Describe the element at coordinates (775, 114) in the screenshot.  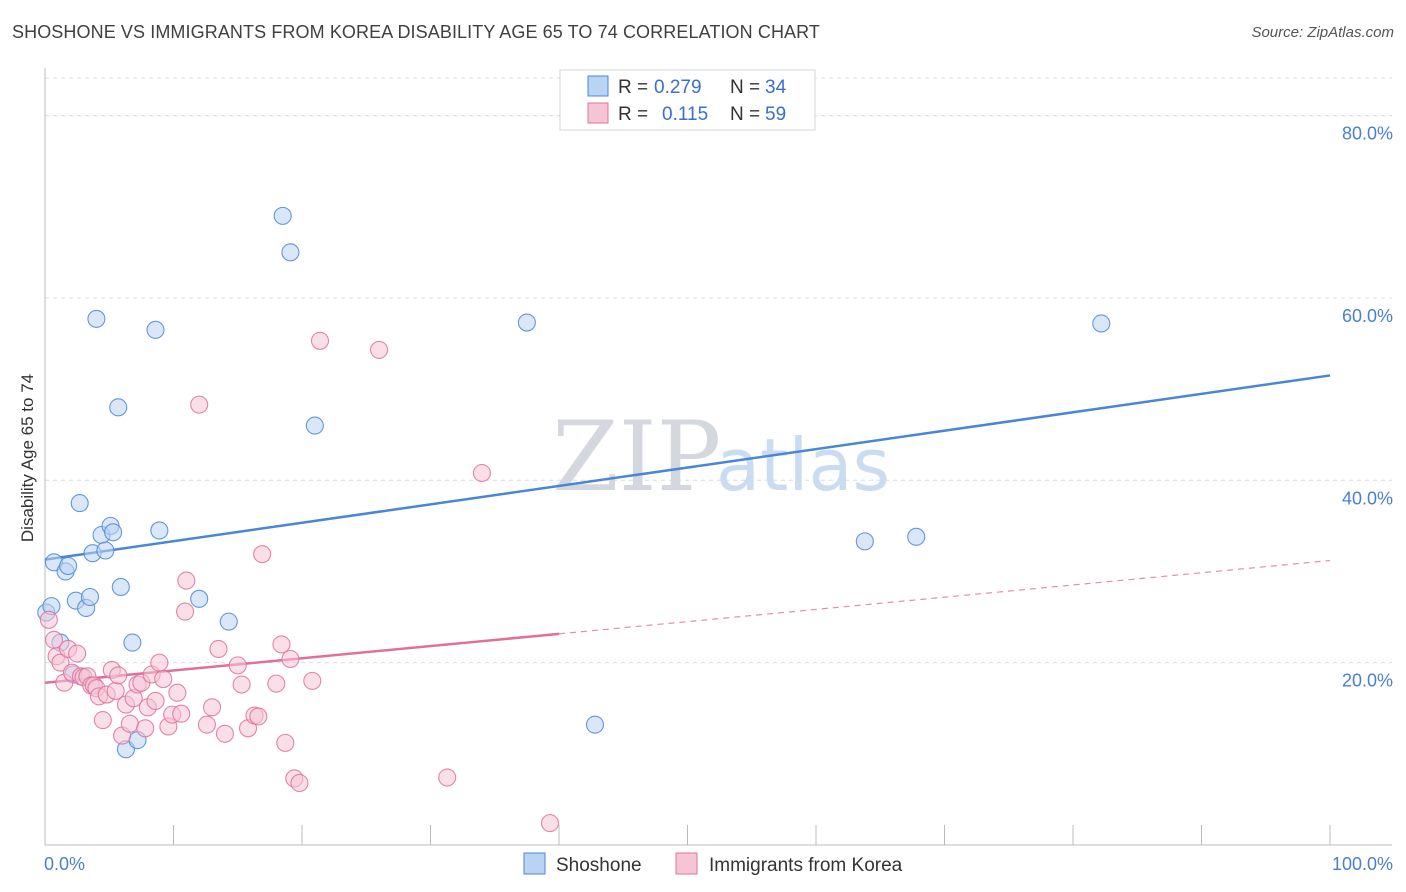
I see `legend-n-value: 59` at that location.